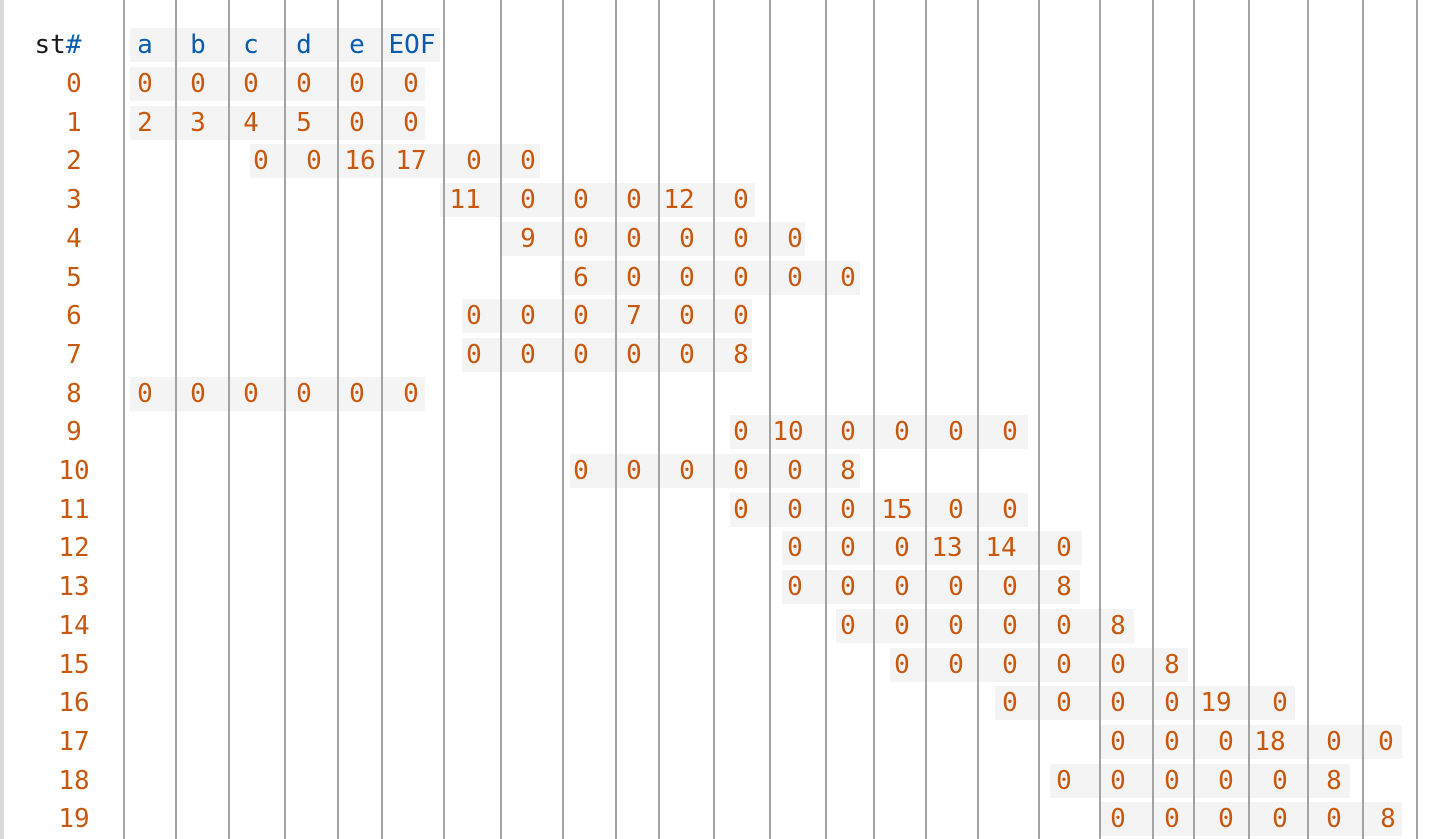  Describe the element at coordinates (74, 122) in the screenshot. I see `row-state-label: 1` at that location.